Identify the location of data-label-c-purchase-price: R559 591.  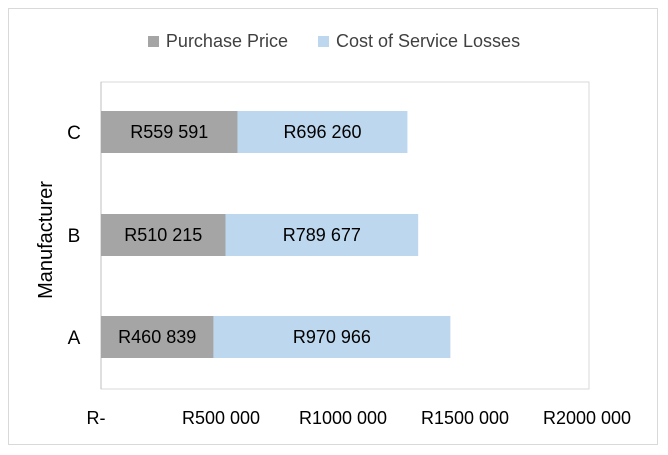
(169, 132).